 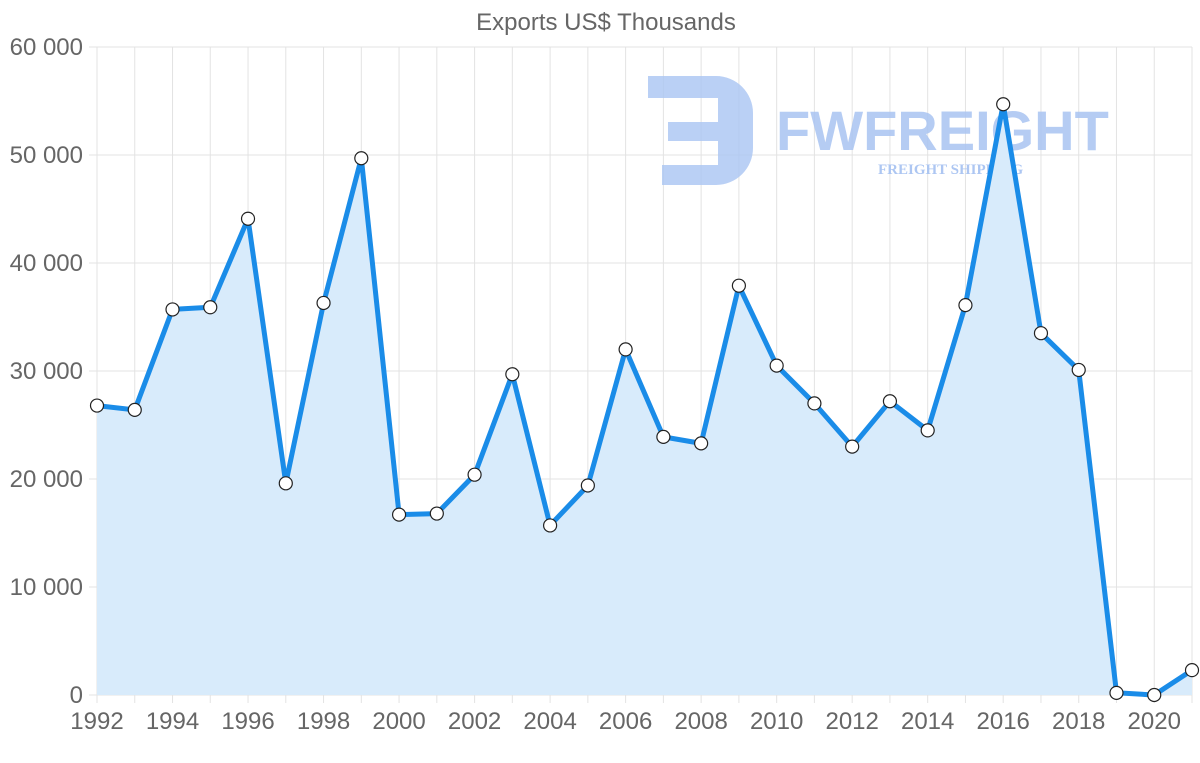 What do you see at coordinates (46, 47) in the screenshot?
I see `y-tick-label: 60 000` at bounding box center [46, 47].